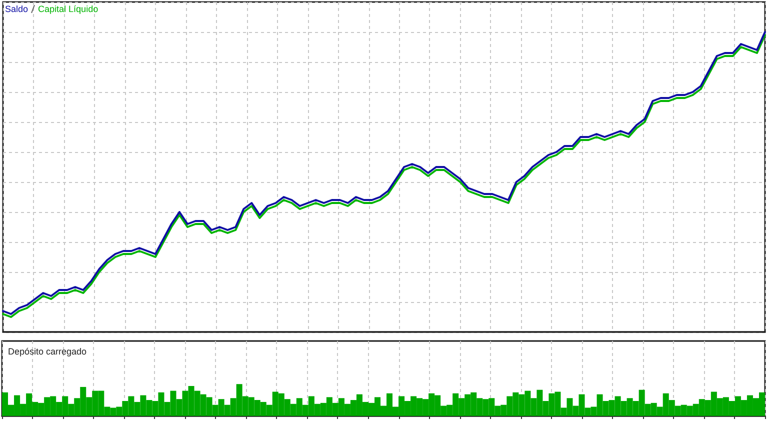 This screenshot has height=426, width=768. Describe the element at coordinates (68, 9) in the screenshot. I see `text: Capital Líquido` at that location.